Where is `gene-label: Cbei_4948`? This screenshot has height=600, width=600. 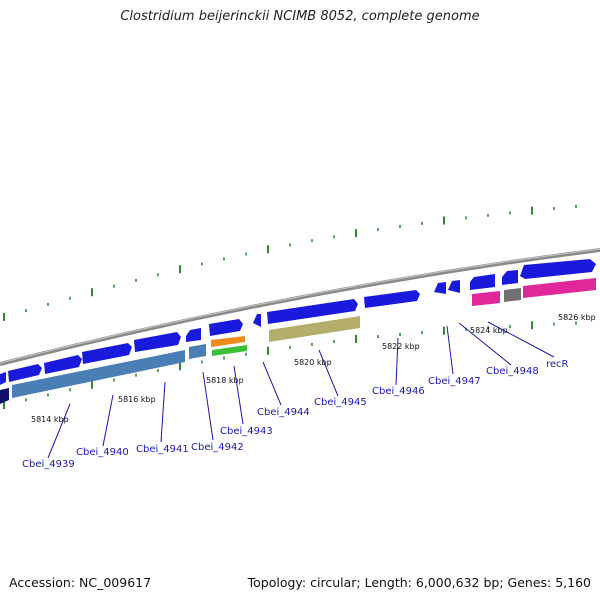 gene-label: Cbei_4948 is located at coordinates (512, 371).